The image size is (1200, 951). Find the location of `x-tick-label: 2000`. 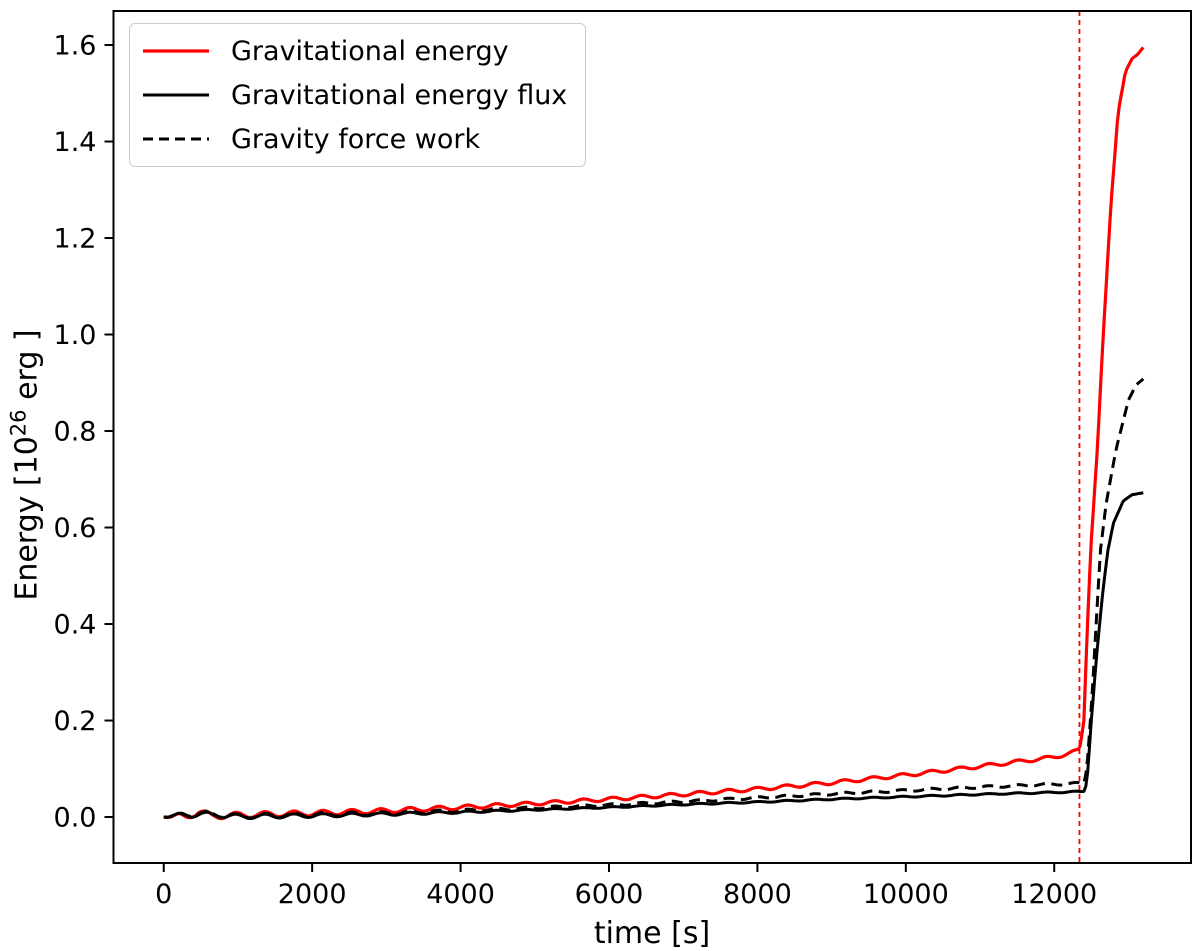

x-tick-label: 2000 is located at coordinates (312, 894).